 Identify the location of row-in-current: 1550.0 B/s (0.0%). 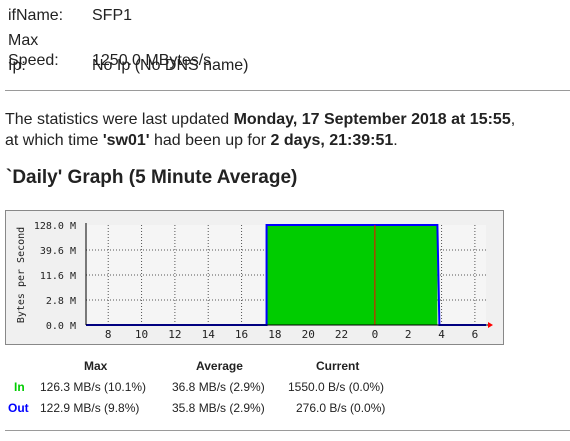
(336, 387).